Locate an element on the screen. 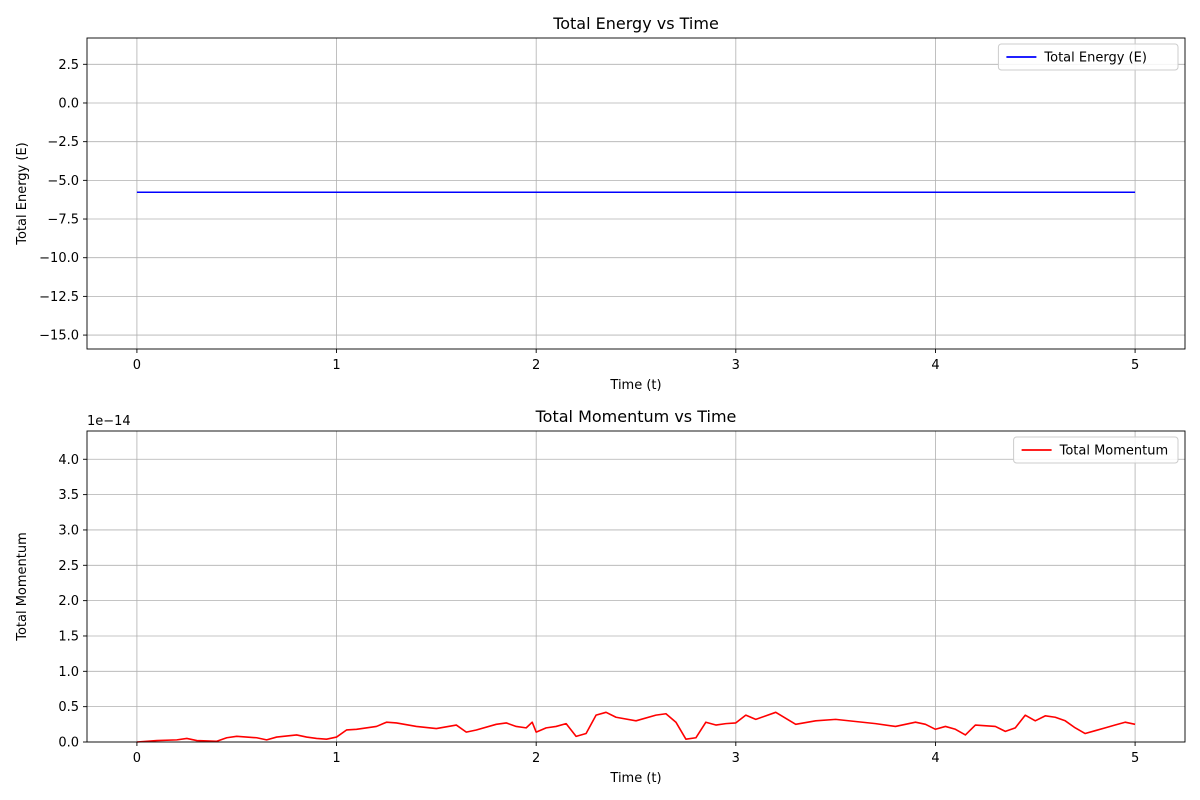  legend-label: Total Momentum is located at coordinates (1114, 451).